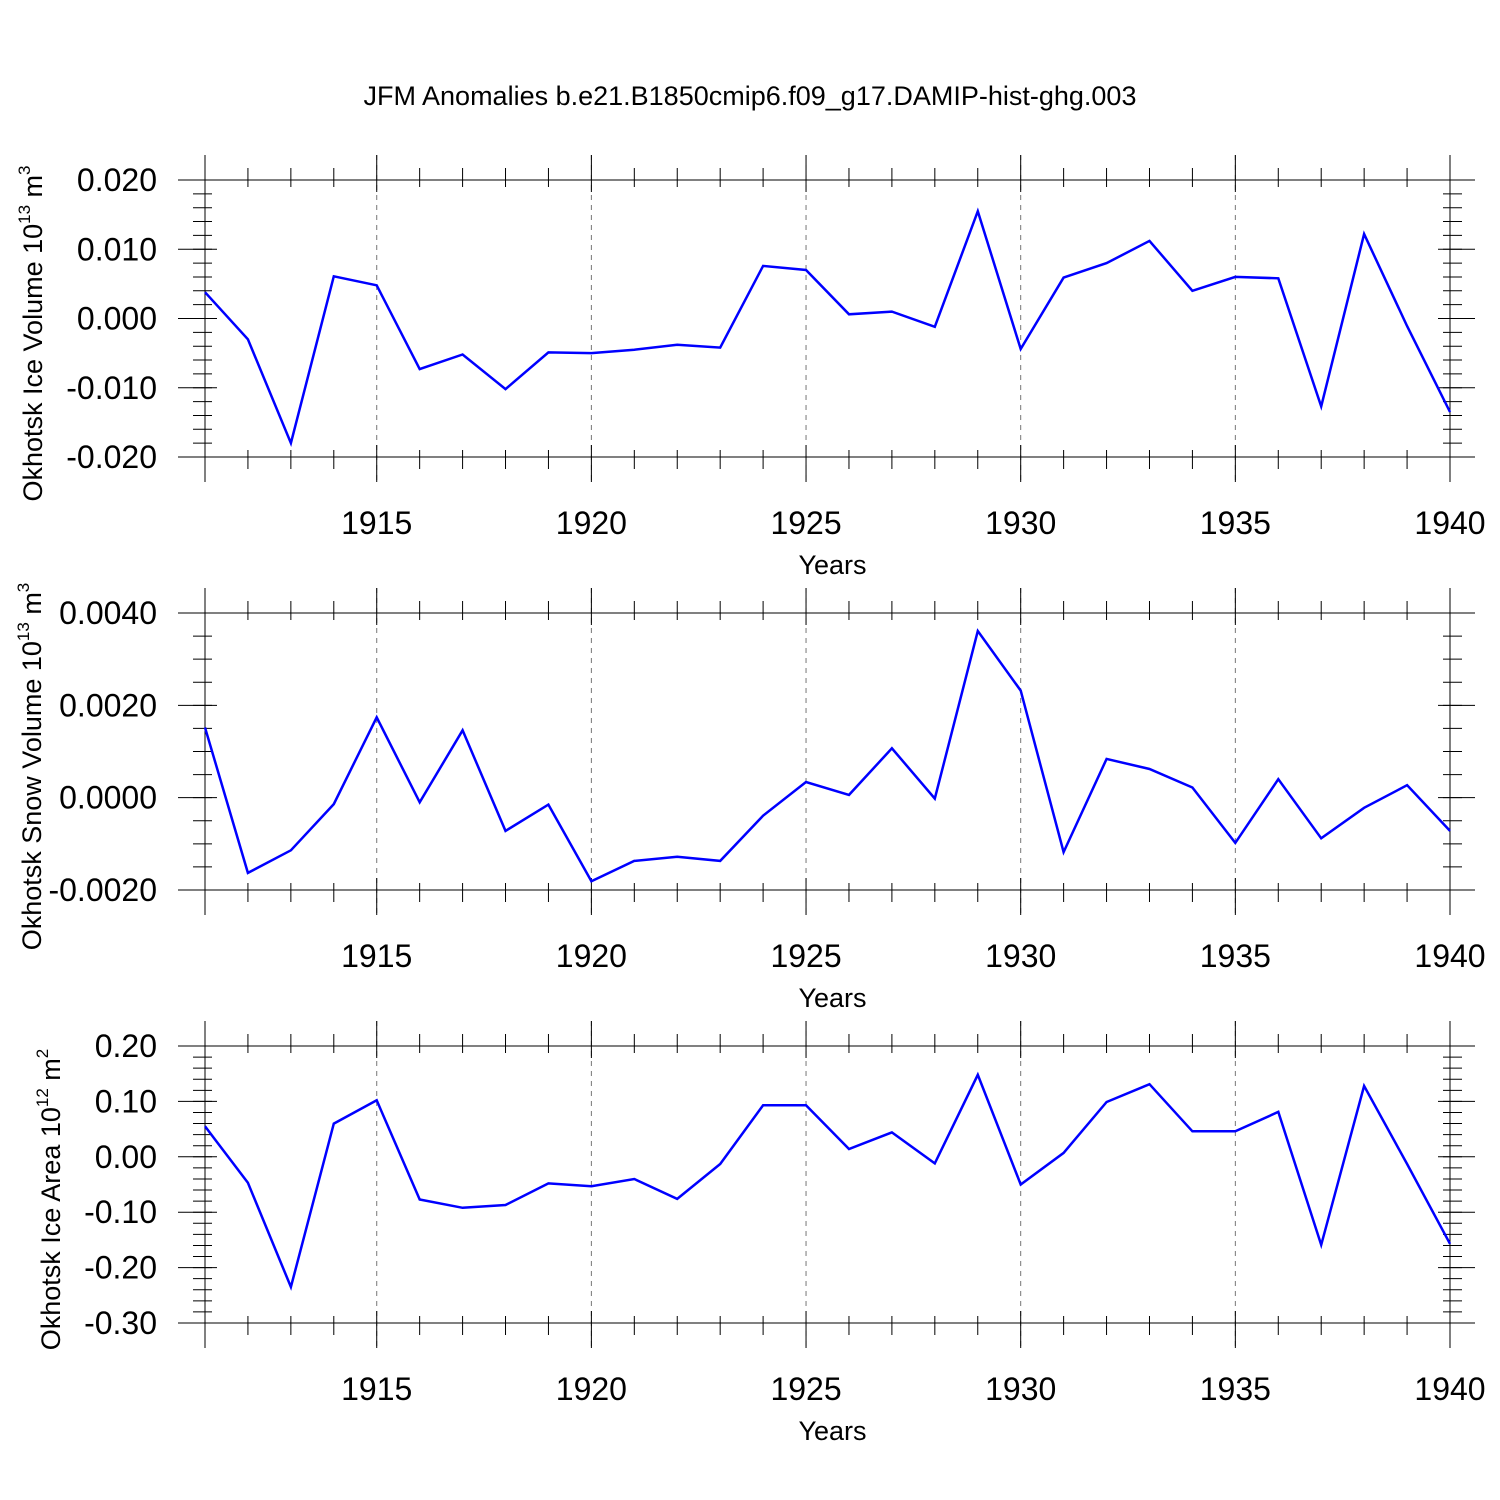 The height and width of the screenshot is (1500, 1500). What do you see at coordinates (120, 1323) in the screenshot?
I see `y-tick-label: -0.30` at bounding box center [120, 1323].